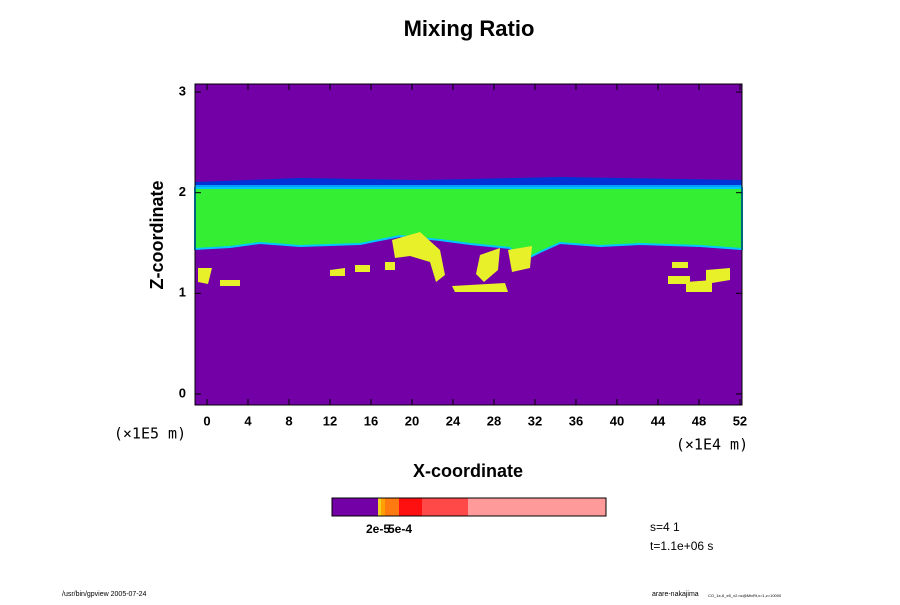 Image resolution: width=900 pixels, height=605 pixels. I want to click on x-tick-label: 40, so click(617, 420).